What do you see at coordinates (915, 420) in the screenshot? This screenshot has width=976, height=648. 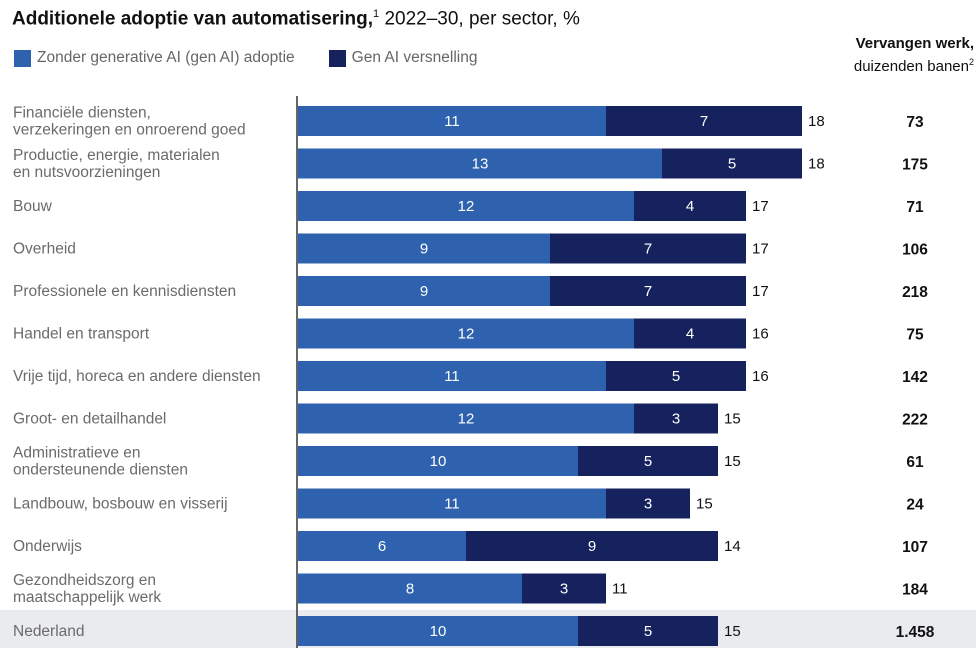 I see `replaced-jobs-value: 222` at bounding box center [915, 420].